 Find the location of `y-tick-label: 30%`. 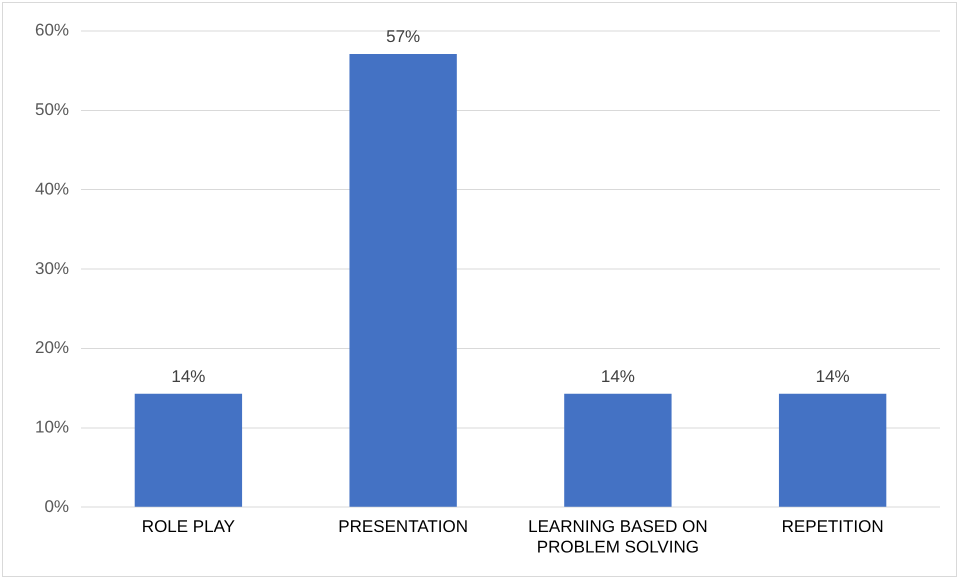

y-tick-label: 30% is located at coordinates (52, 268).